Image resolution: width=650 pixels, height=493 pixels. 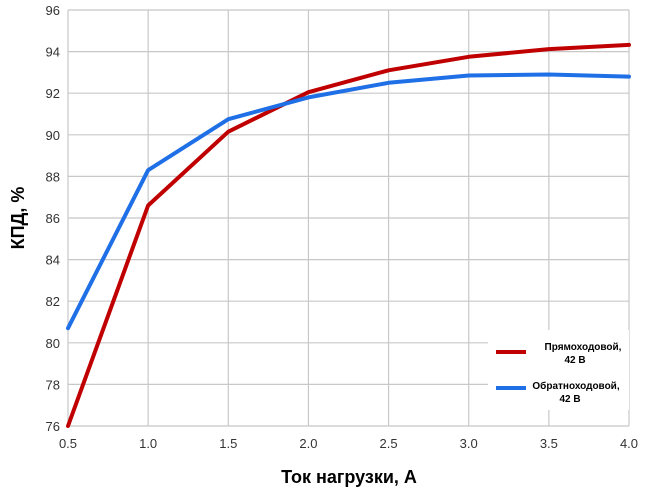 I want to click on y-tick-label: 92, so click(x=53, y=93).